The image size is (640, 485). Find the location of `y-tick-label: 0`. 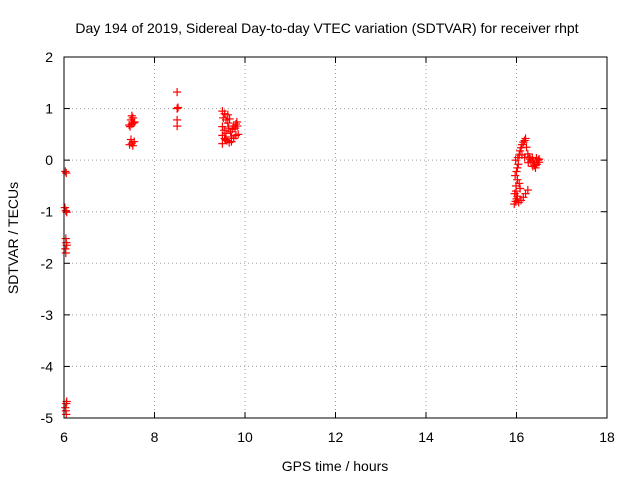

y-tick-label: 0 is located at coordinates (49, 160).